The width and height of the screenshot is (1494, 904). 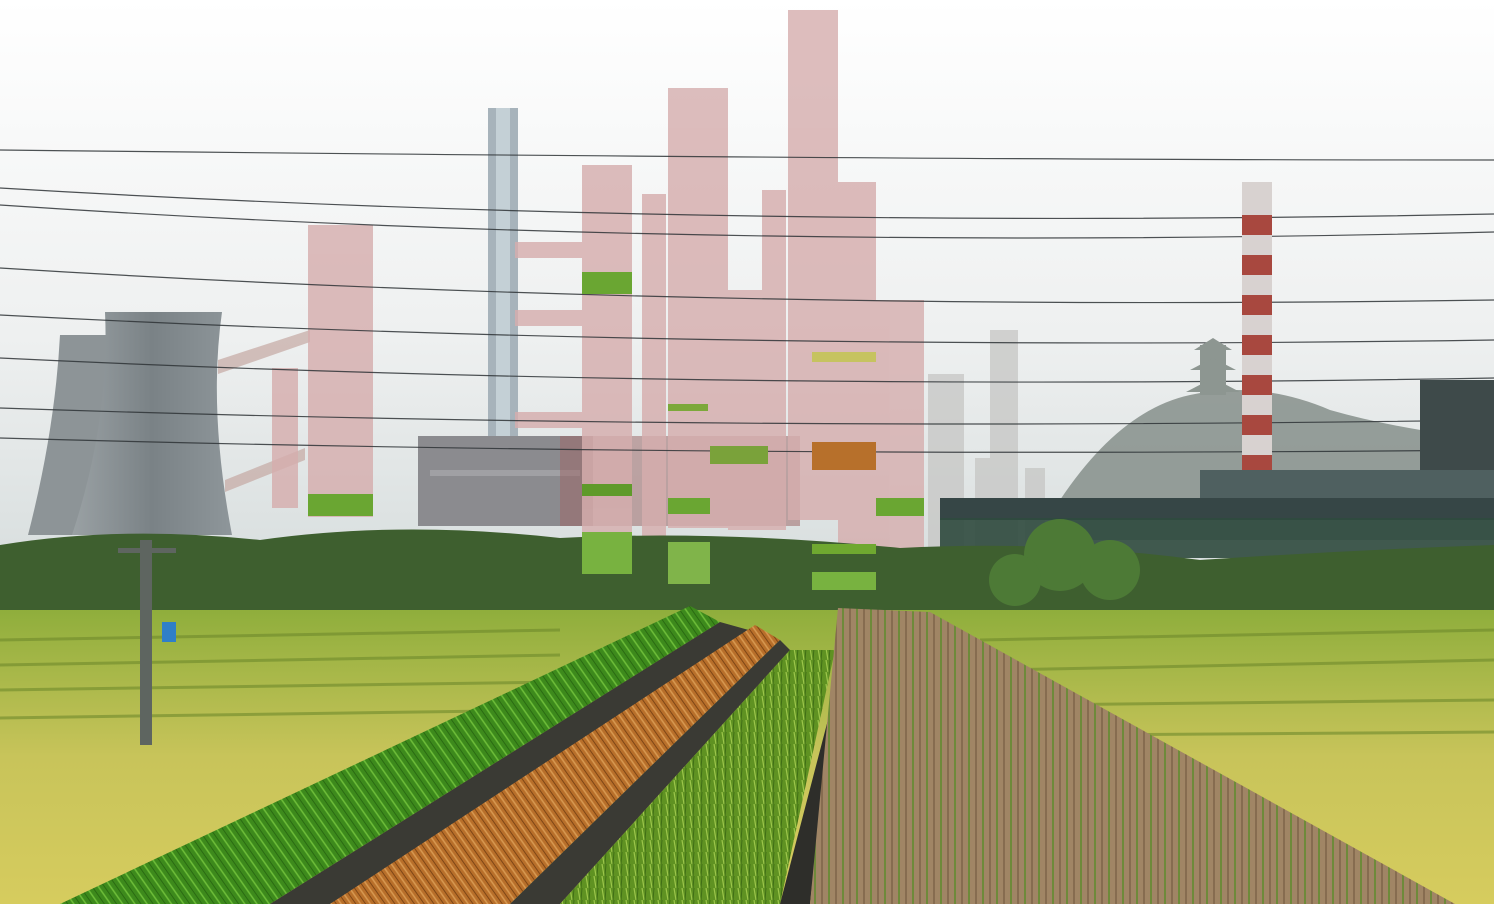 What do you see at coordinates (1257, 334) in the screenshot?
I see `striped-chimney-icon` at bounding box center [1257, 334].